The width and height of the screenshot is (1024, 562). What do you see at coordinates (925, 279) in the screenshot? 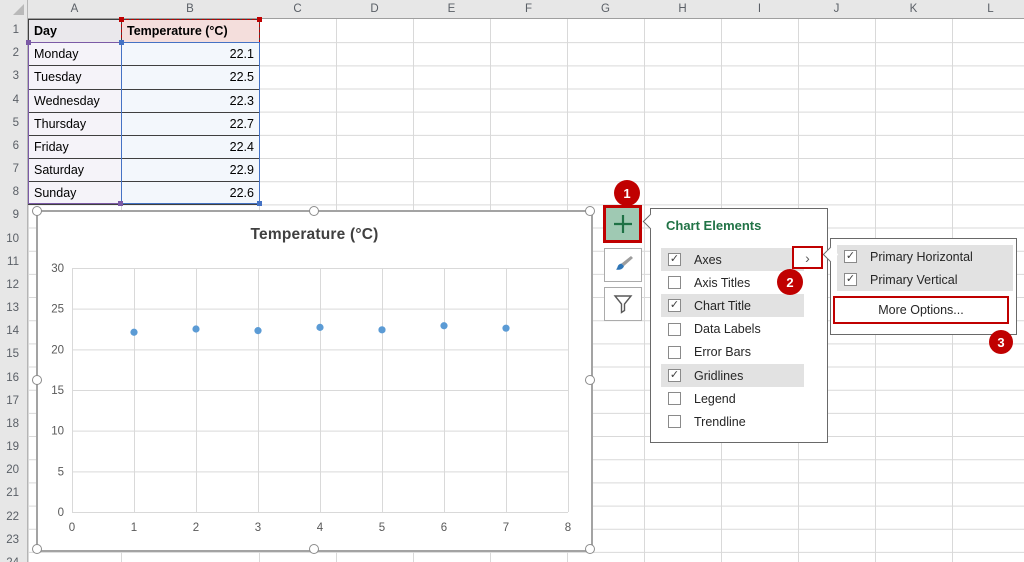
I see `axes-submenu-item-primary-vertical: ✓ Primary Vertical` at bounding box center [925, 279].